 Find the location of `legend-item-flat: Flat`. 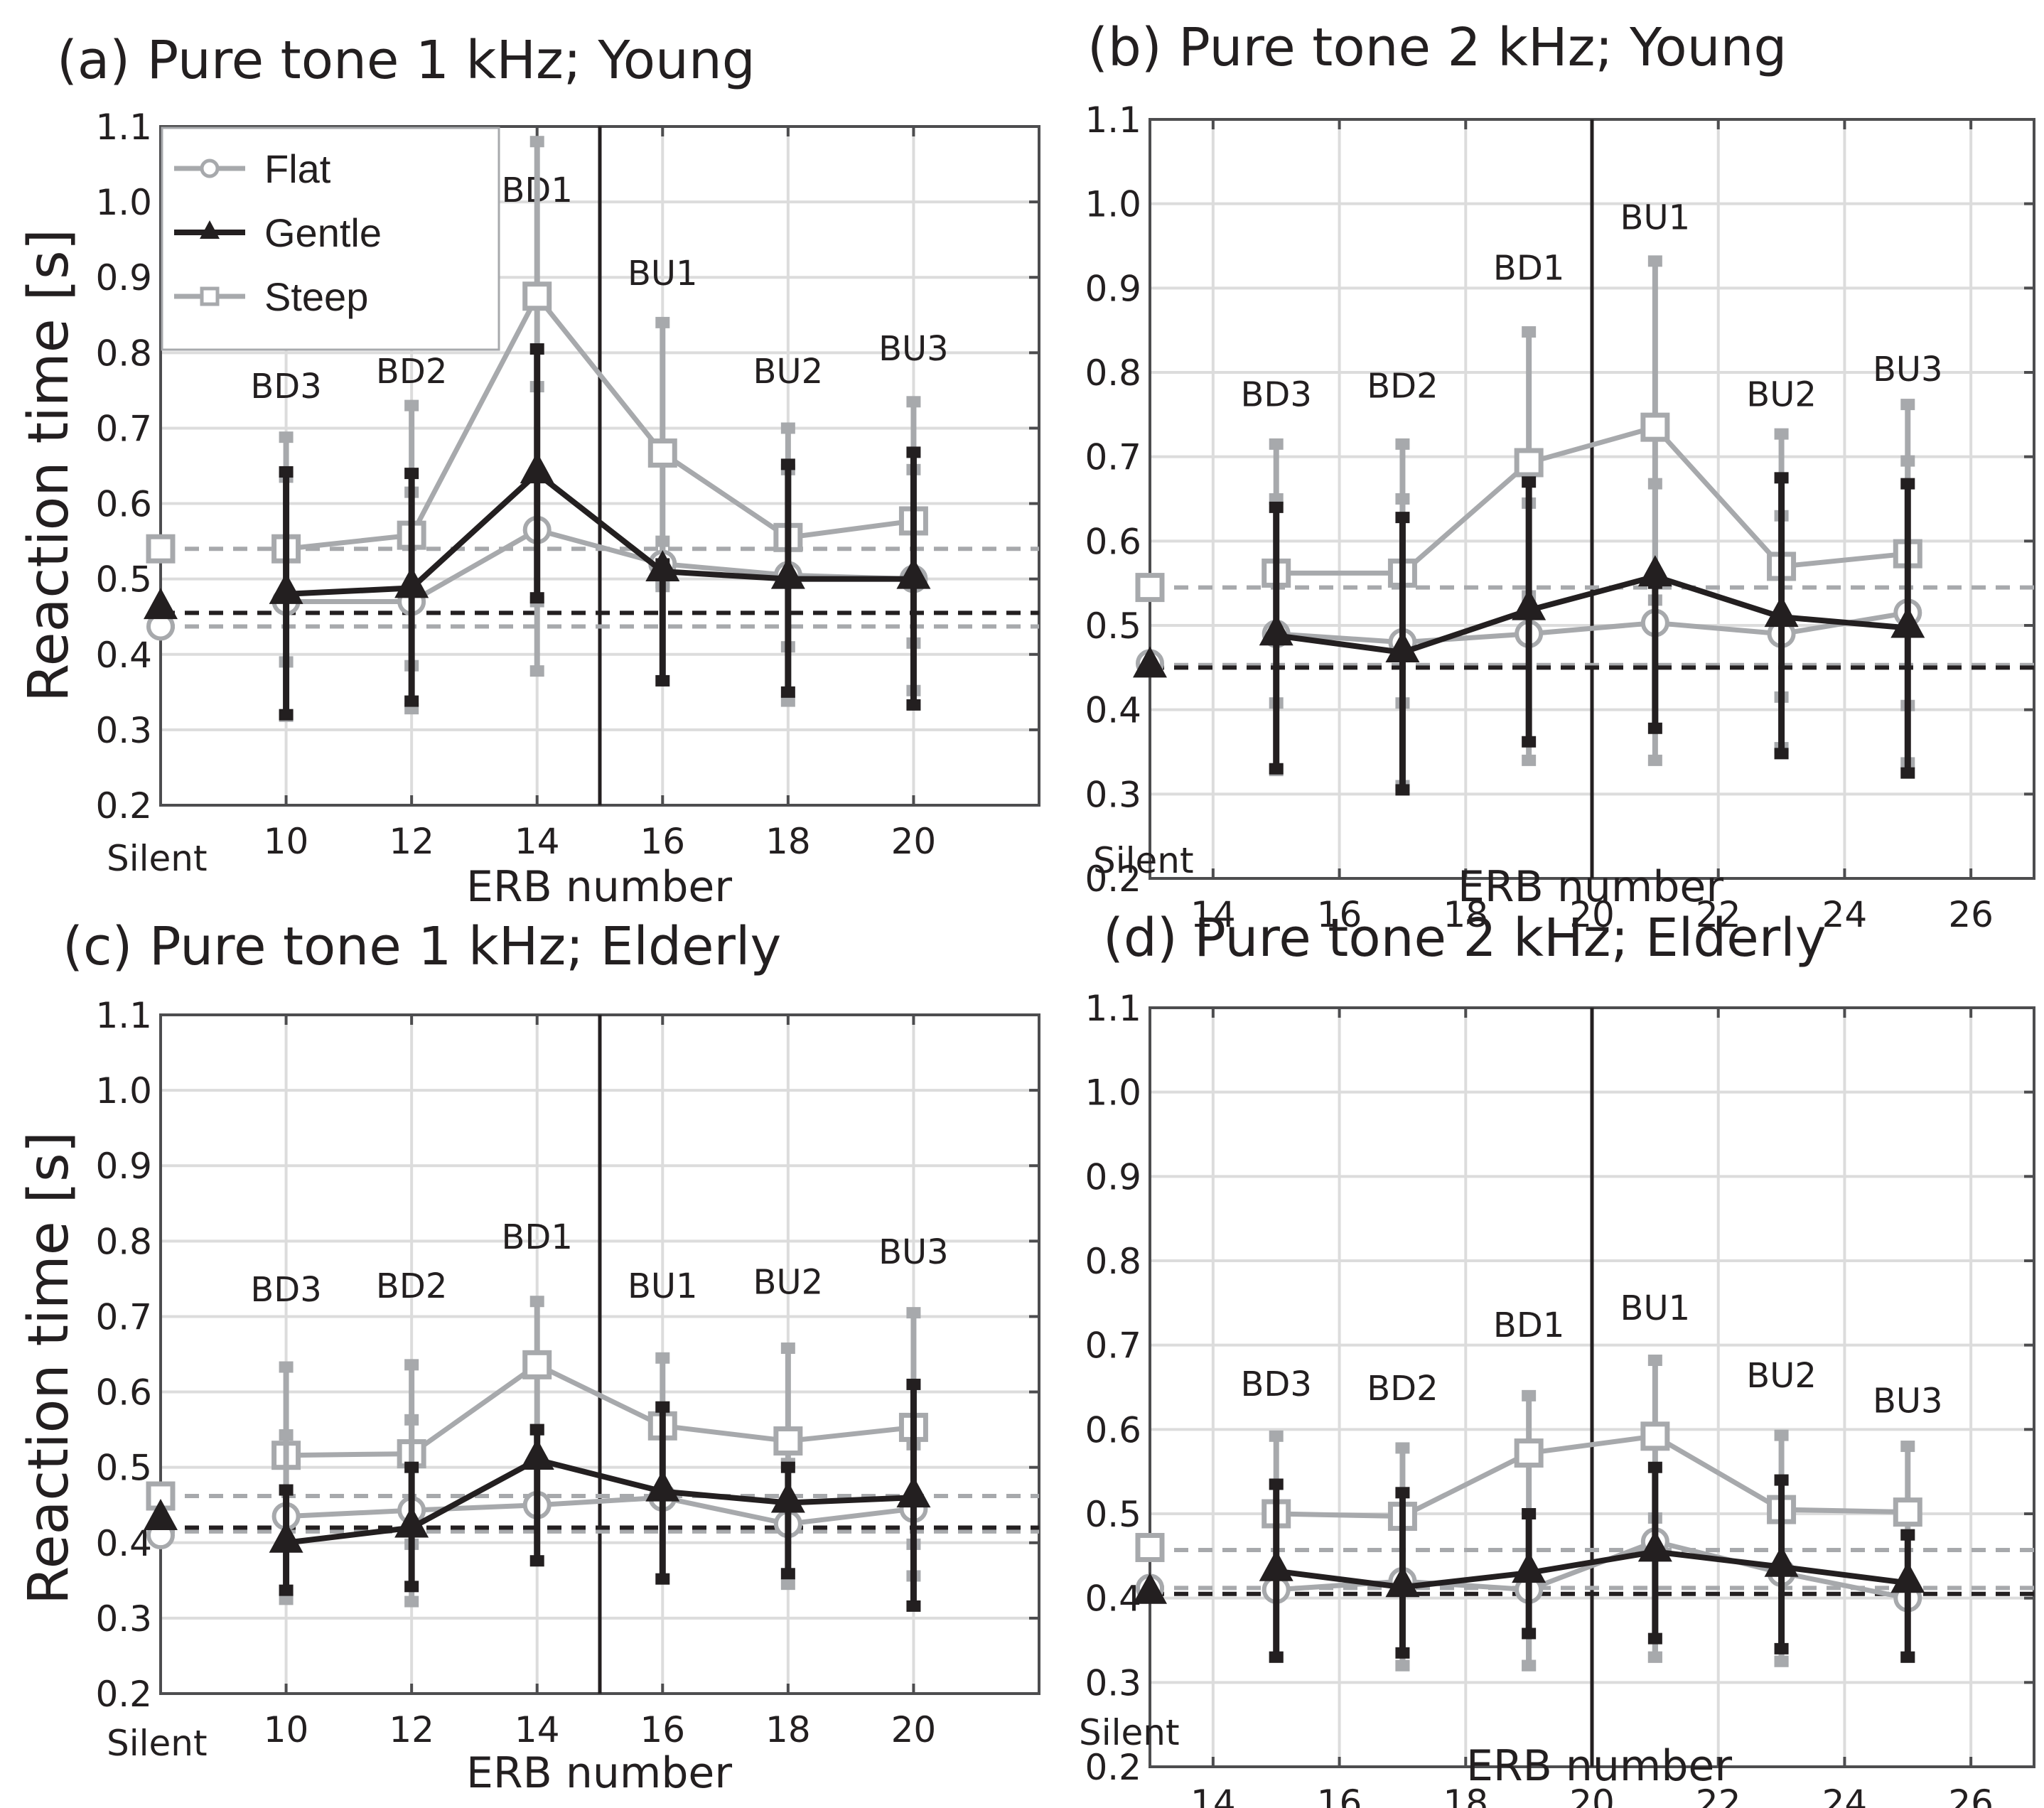

legend-item-flat: Flat is located at coordinates (252, 168).